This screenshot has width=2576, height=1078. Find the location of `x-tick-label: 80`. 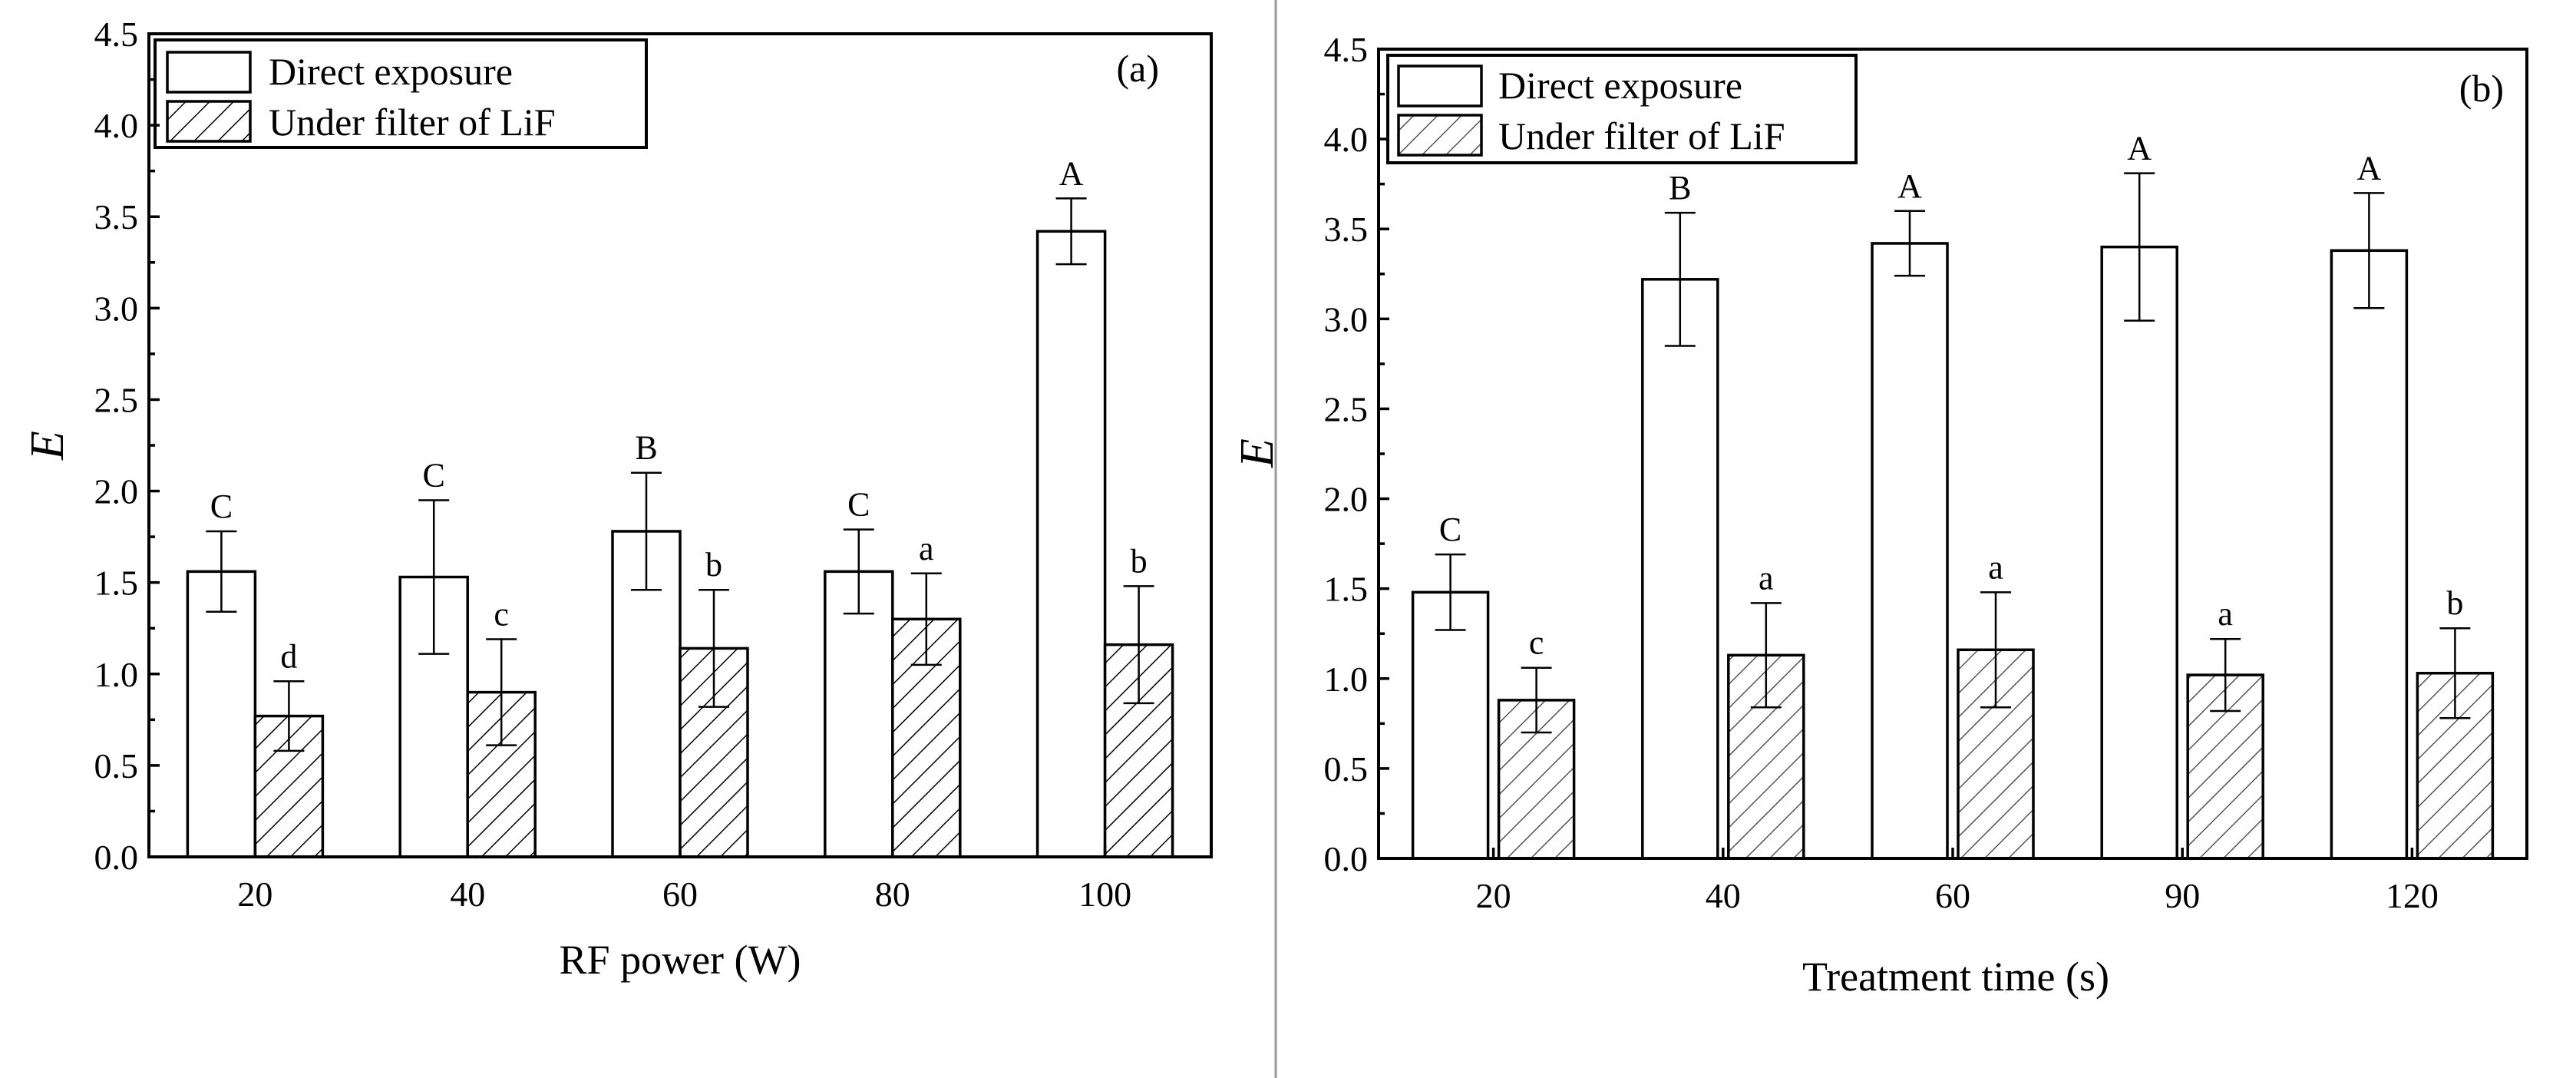

x-tick-label: 80 is located at coordinates (892, 894).